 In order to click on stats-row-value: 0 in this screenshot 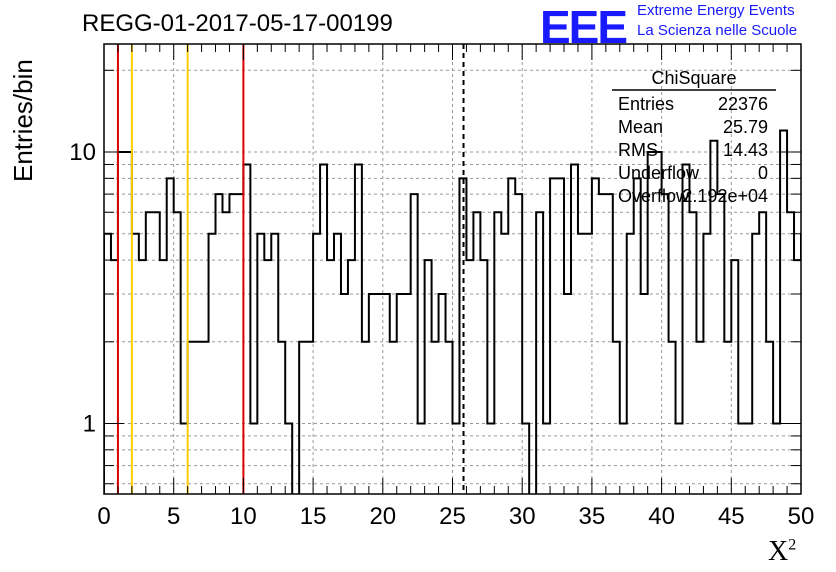, I will do `click(763, 173)`.